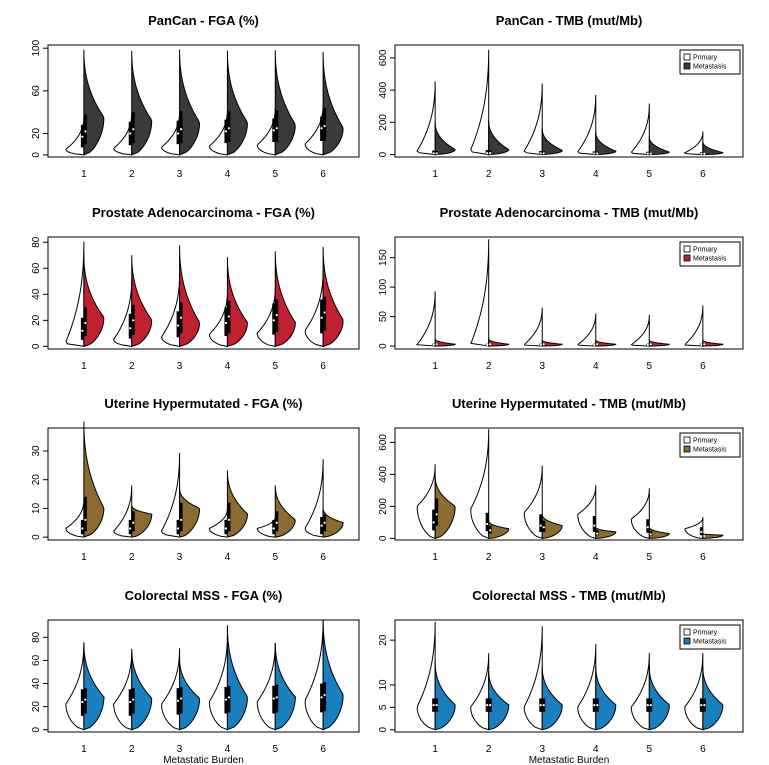  I want to click on x-axis-label: Metastatic Burden, so click(569, 760).